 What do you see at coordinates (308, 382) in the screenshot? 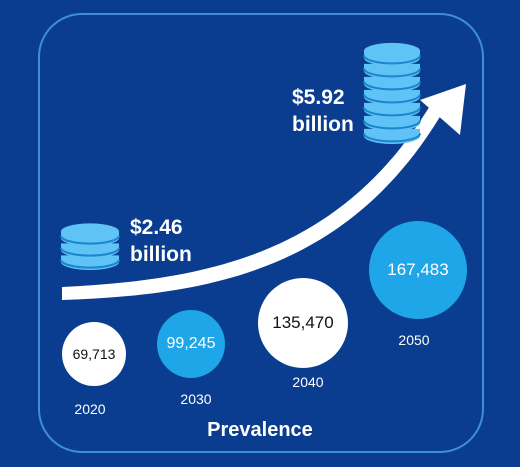
I see `year-label-2040: 2040` at bounding box center [308, 382].